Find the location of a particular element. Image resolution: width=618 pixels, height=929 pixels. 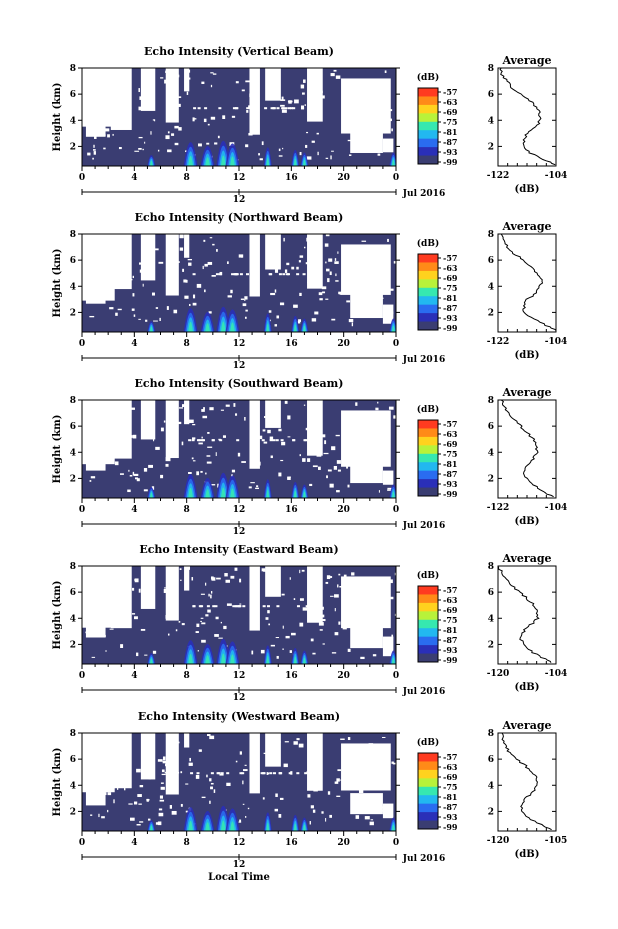

x-tick-label: 8 is located at coordinates (187, 178).